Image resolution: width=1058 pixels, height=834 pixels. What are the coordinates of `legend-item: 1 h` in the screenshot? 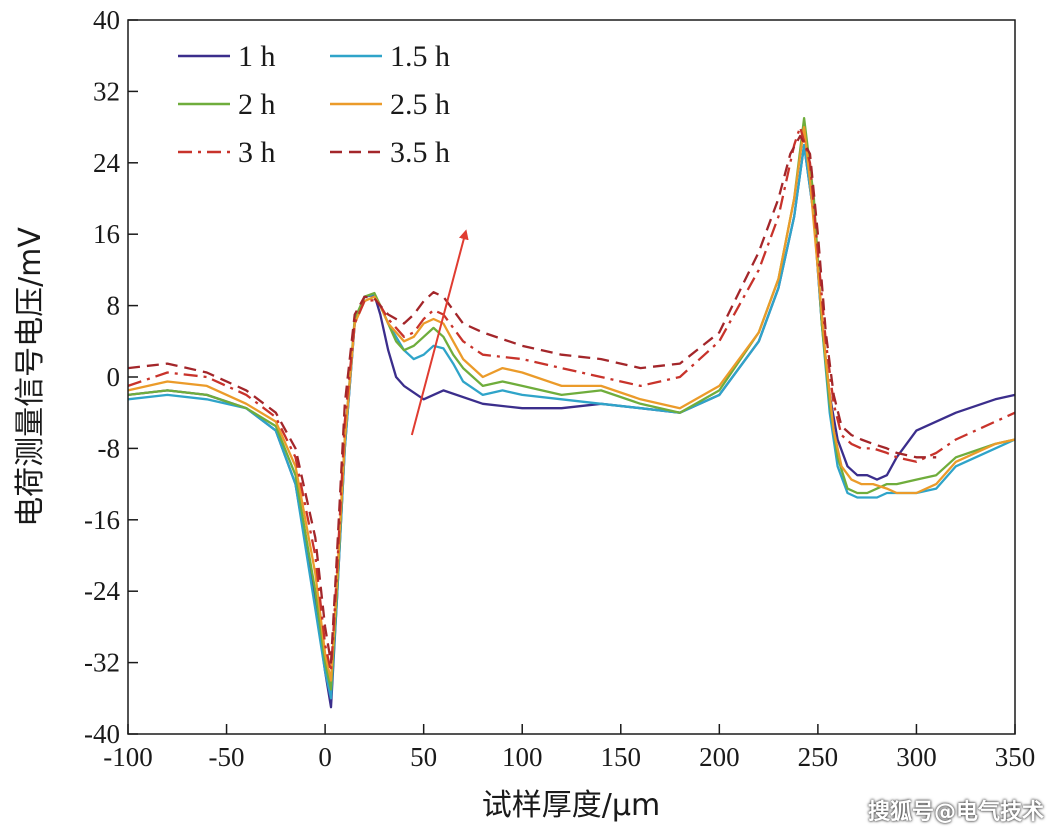 It's located at (227, 56).